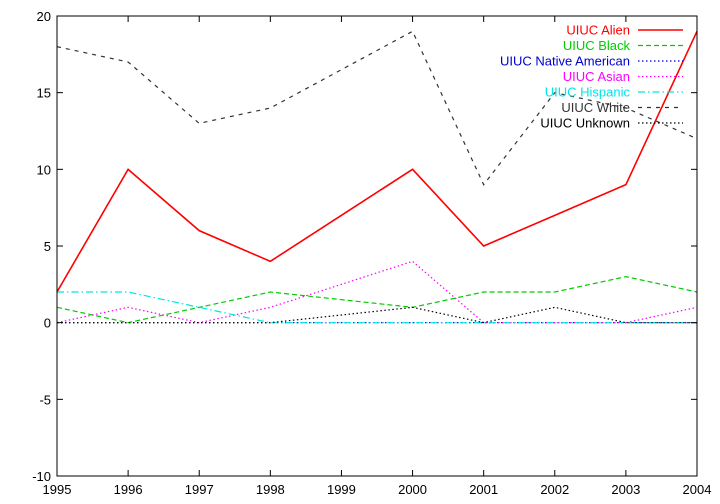 This screenshot has height=504, width=720. What do you see at coordinates (47, 246) in the screenshot?
I see `y-tick-label: 5` at bounding box center [47, 246].